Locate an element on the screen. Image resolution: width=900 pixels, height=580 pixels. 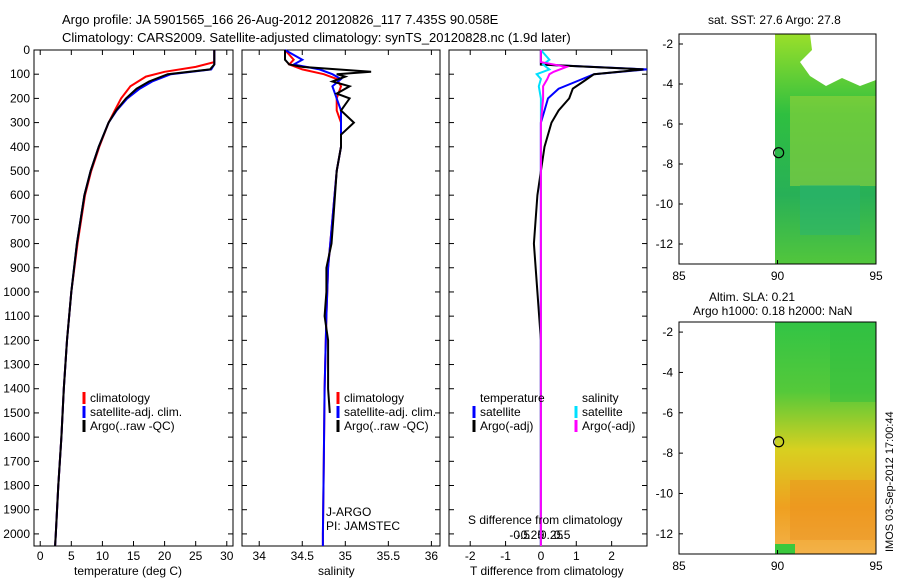
y-tick-label: 100 is located at coordinates (20, 74).